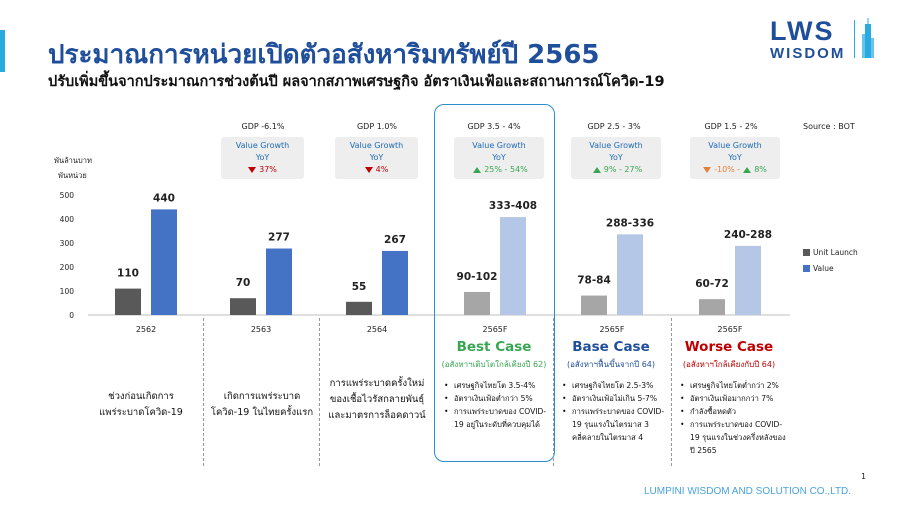 This screenshot has height=506, width=900. What do you see at coordinates (594, 281) in the screenshot?
I see `data-label-unit: 78-84` at bounding box center [594, 281].